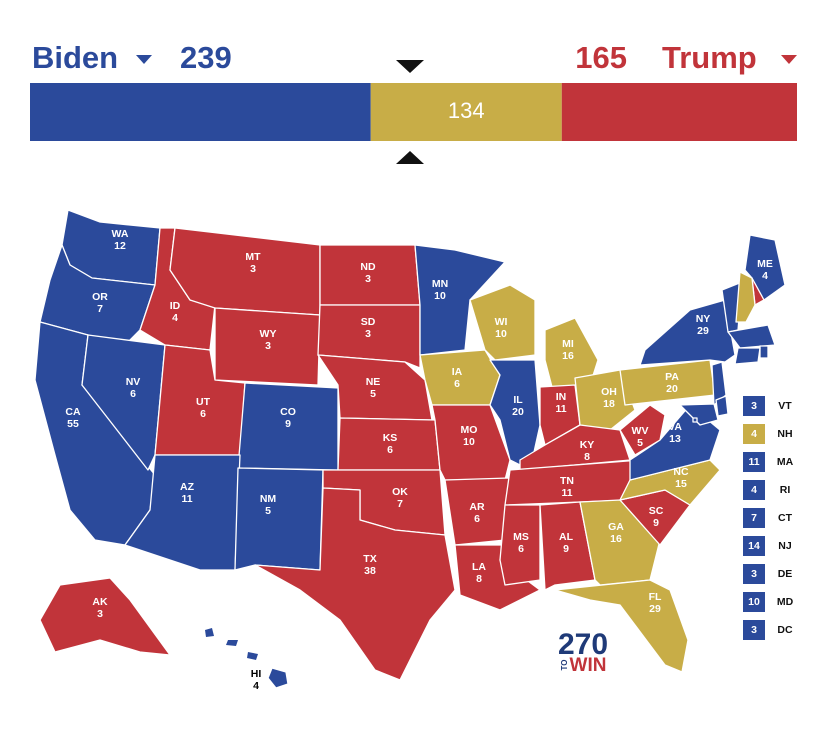  What do you see at coordinates (564, 665) in the screenshot?
I see `logo-to: TO` at bounding box center [564, 665].